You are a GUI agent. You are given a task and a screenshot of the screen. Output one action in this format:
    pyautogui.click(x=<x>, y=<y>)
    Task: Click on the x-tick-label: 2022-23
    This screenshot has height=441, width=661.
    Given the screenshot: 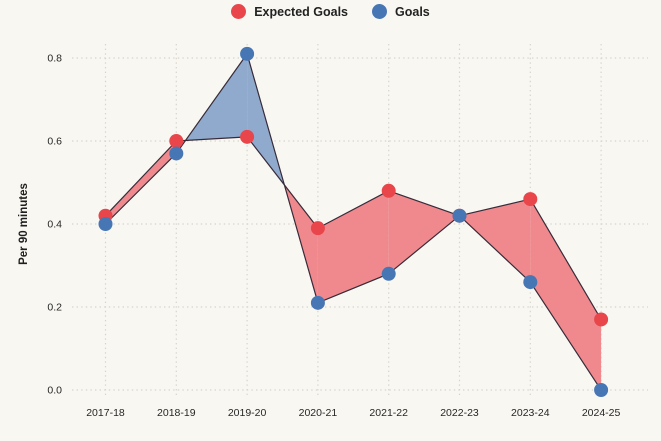 What is the action you would take?
    pyautogui.click(x=459, y=413)
    